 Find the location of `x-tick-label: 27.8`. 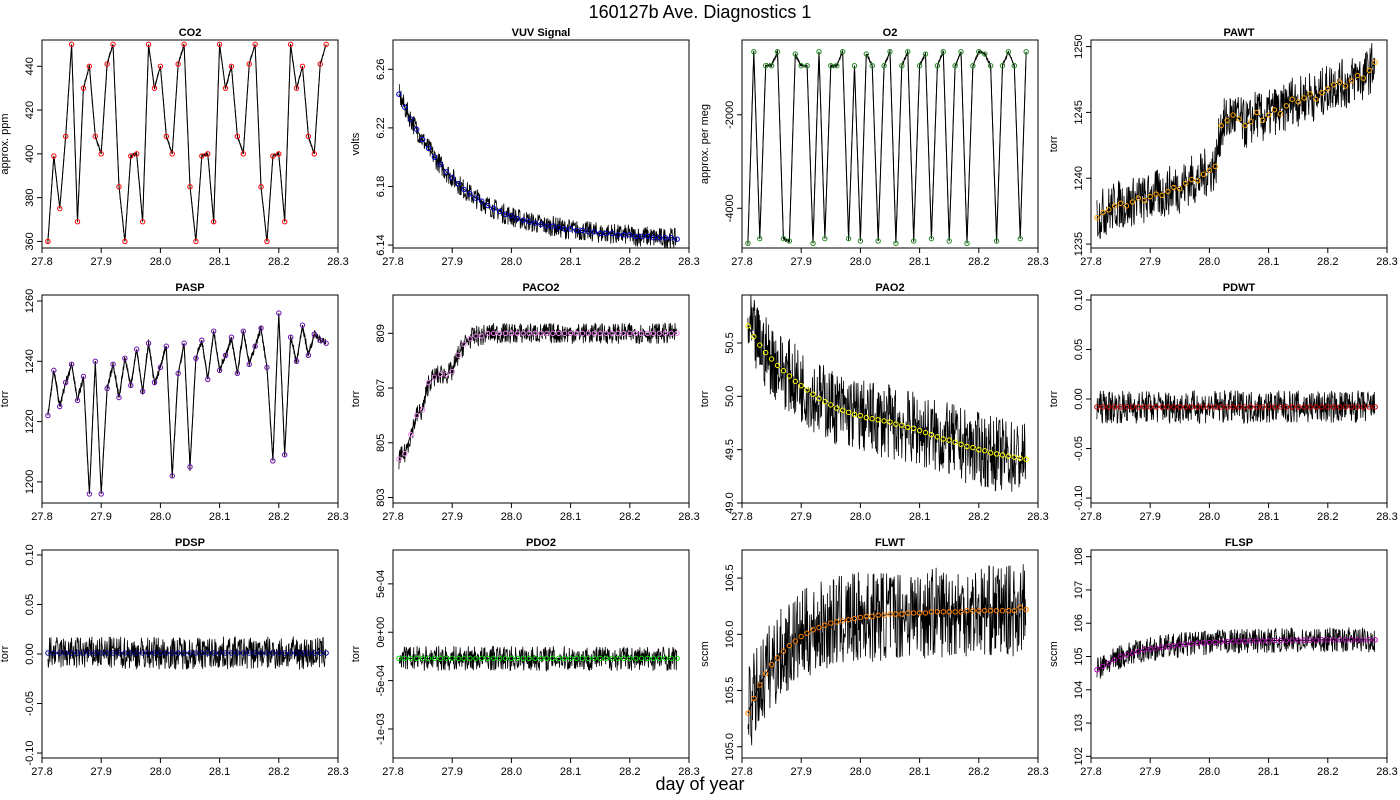

x-tick-label: 27.8 is located at coordinates (41, 517).